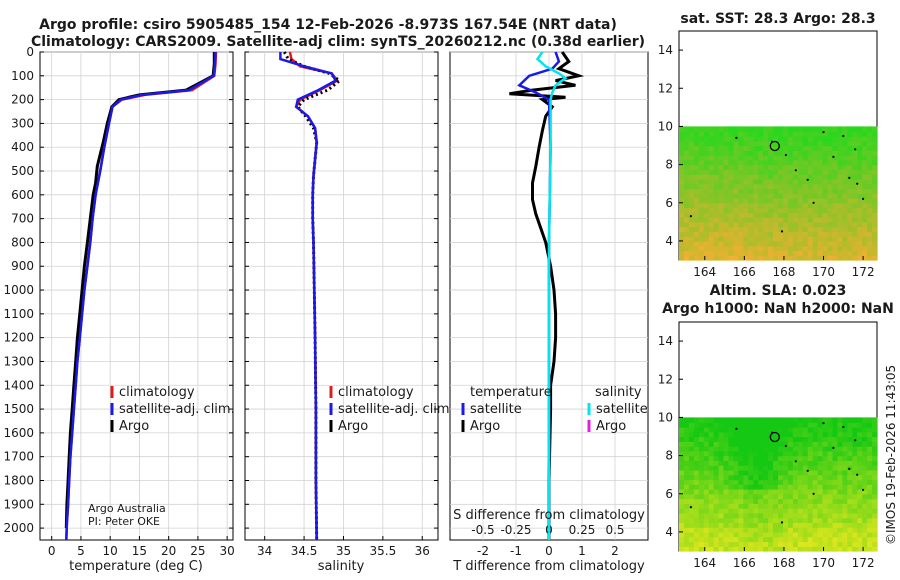 The height and width of the screenshot is (580, 900). What do you see at coordinates (843, 136) in the screenshot?
I see `island-dot` at bounding box center [843, 136].